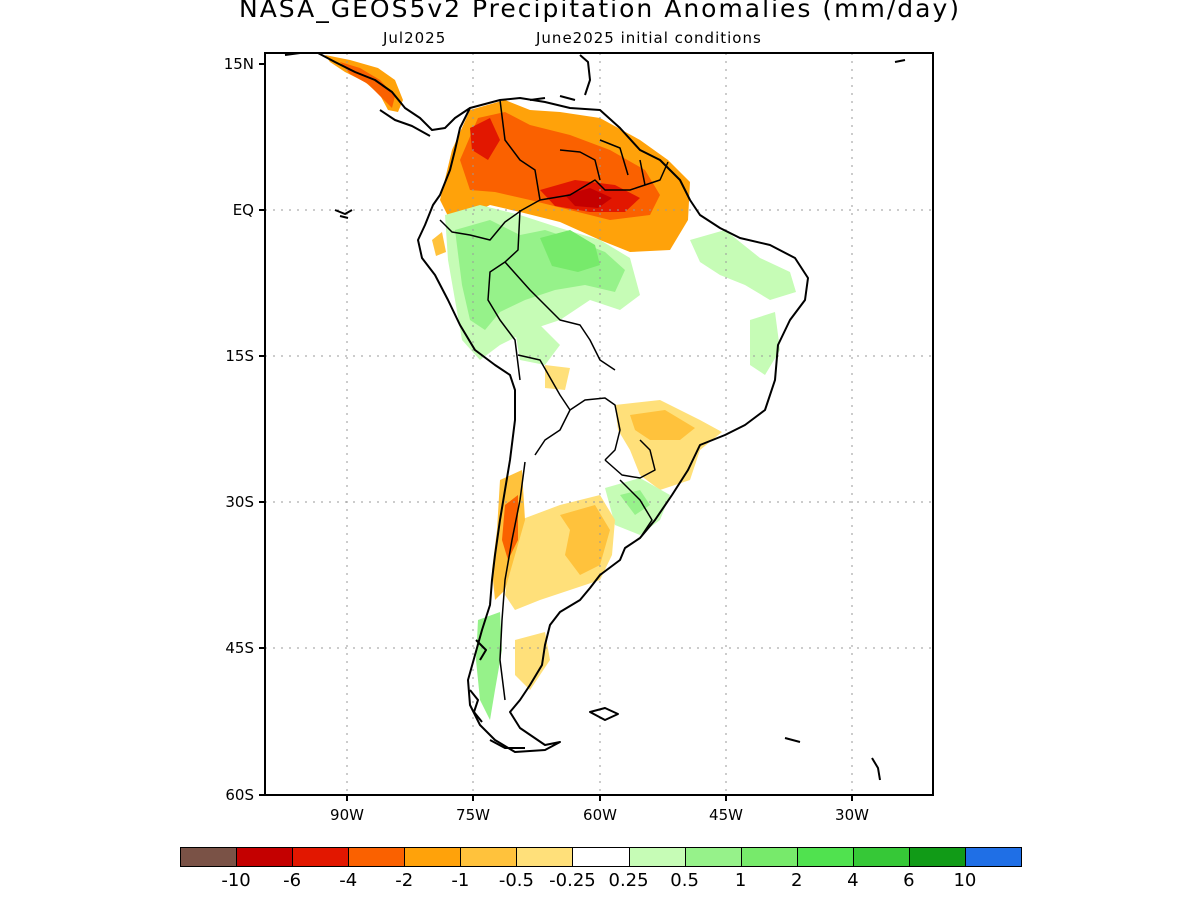 This screenshot has height=900, width=1200. Describe the element at coordinates (415, 38) in the screenshot. I see `subtitle-month: Jul2025` at that location.